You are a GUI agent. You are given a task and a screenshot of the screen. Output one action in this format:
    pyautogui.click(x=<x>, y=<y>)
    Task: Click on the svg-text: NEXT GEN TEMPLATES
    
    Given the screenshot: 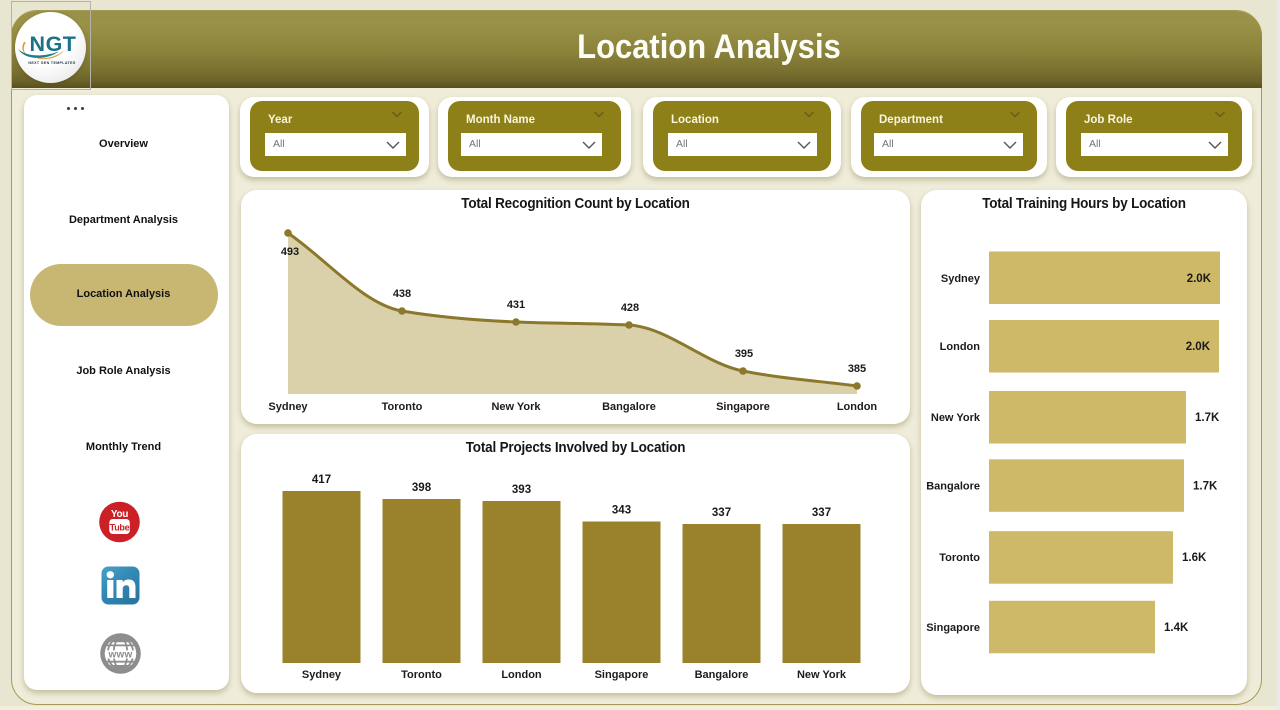 What is the action you would take?
    pyautogui.click(x=51, y=63)
    